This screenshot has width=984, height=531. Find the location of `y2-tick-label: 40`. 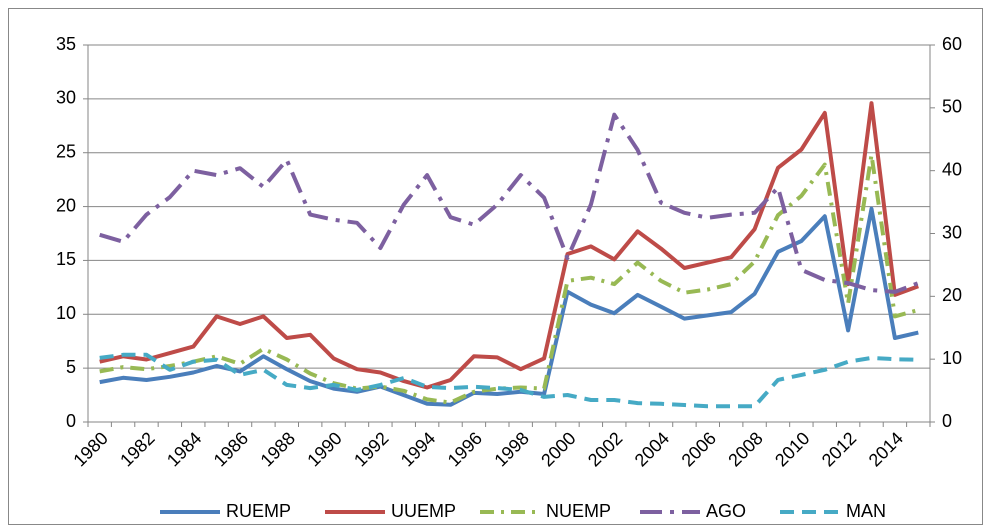

y2-tick-label: 40 is located at coordinates (952, 169).